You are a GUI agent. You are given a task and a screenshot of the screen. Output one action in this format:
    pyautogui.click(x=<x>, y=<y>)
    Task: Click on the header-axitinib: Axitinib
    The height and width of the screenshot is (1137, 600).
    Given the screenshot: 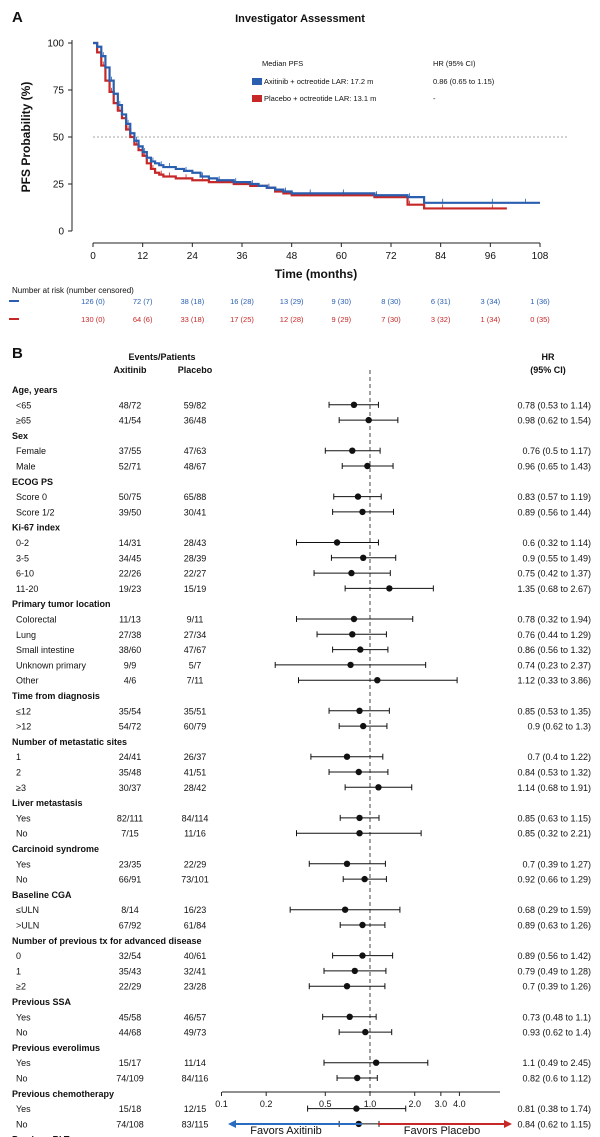 What is the action you would take?
    pyautogui.click(x=131, y=370)
    